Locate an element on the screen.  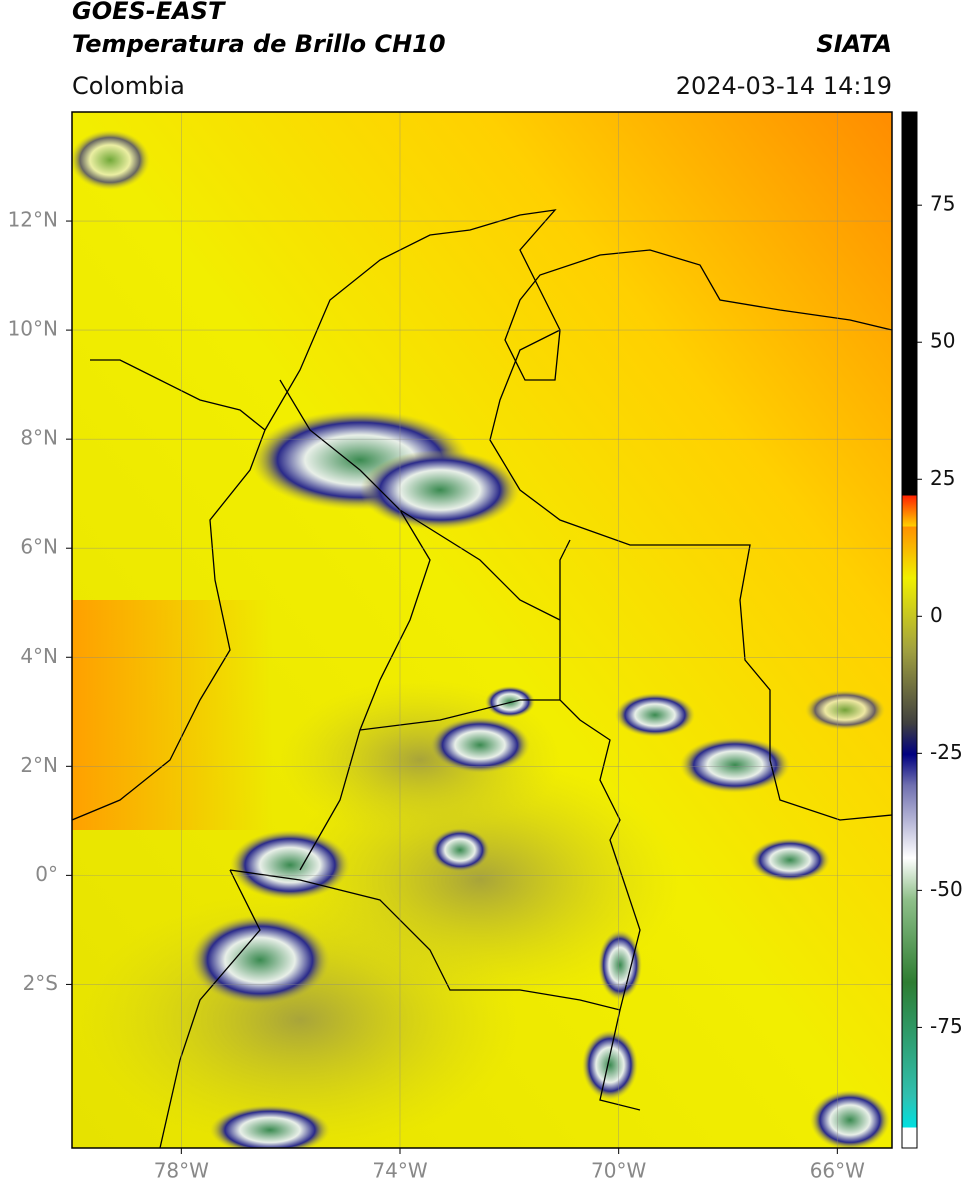
colorbar-label: 75 is located at coordinates (942, 204).